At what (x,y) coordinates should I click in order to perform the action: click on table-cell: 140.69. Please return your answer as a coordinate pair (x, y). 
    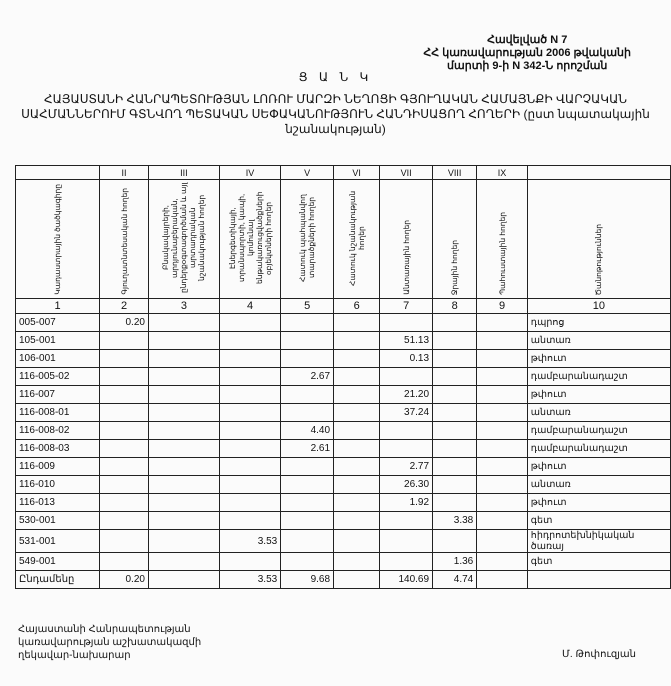
    Looking at the image, I should click on (406, 579).